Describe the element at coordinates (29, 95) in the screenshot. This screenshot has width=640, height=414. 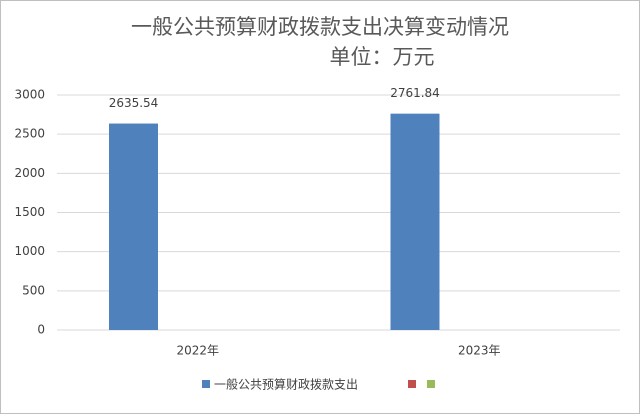
I see `y-tick-label: 3000` at that location.